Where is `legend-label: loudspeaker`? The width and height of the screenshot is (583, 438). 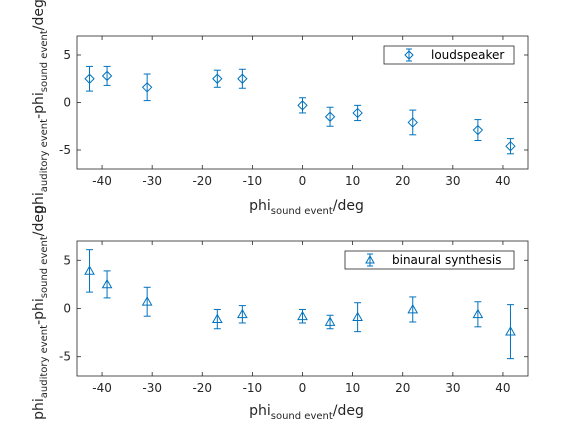 legend-label: loudspeaker is located at coordinates (467, 55).